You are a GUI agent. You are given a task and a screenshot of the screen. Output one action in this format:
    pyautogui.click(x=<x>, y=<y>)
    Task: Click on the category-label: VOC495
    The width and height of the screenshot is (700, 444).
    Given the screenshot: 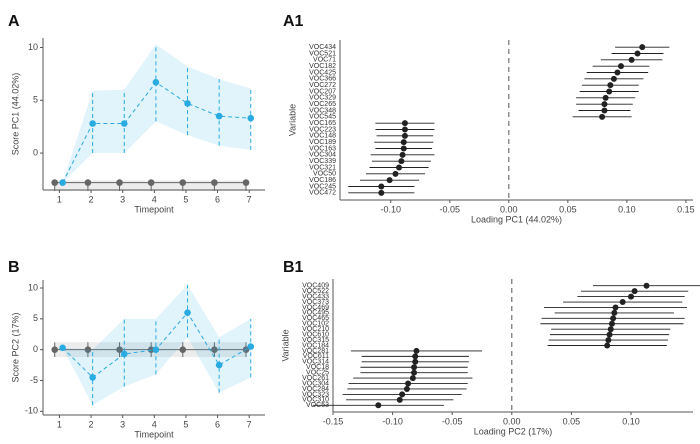 What is the action you would take?
    pyautogui.click(x=315, y=313)
    